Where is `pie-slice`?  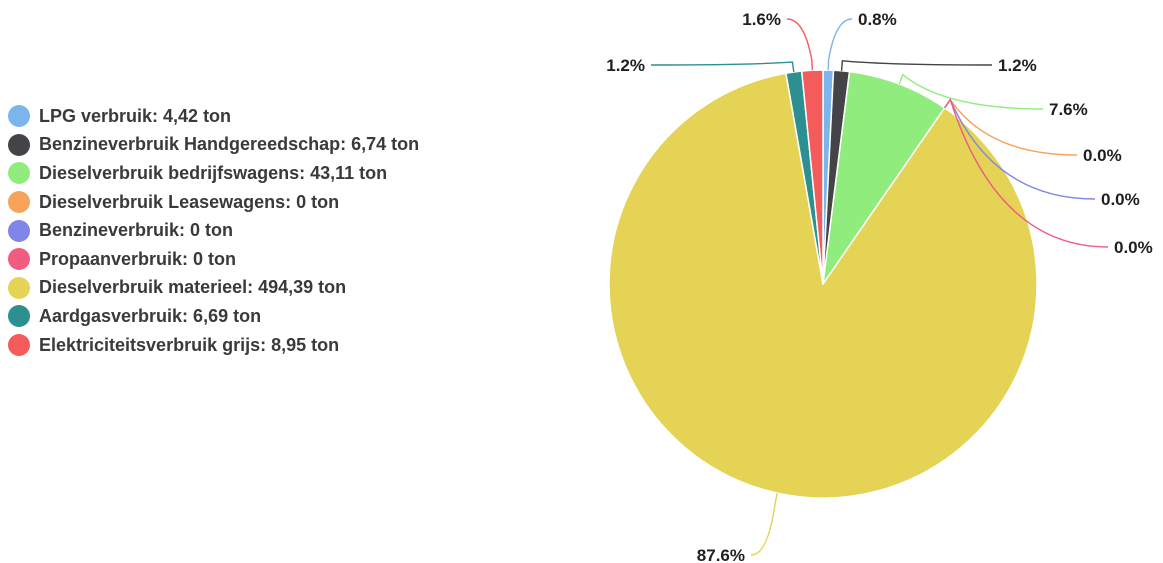 pie-slice is located at coordinates (884, 177).